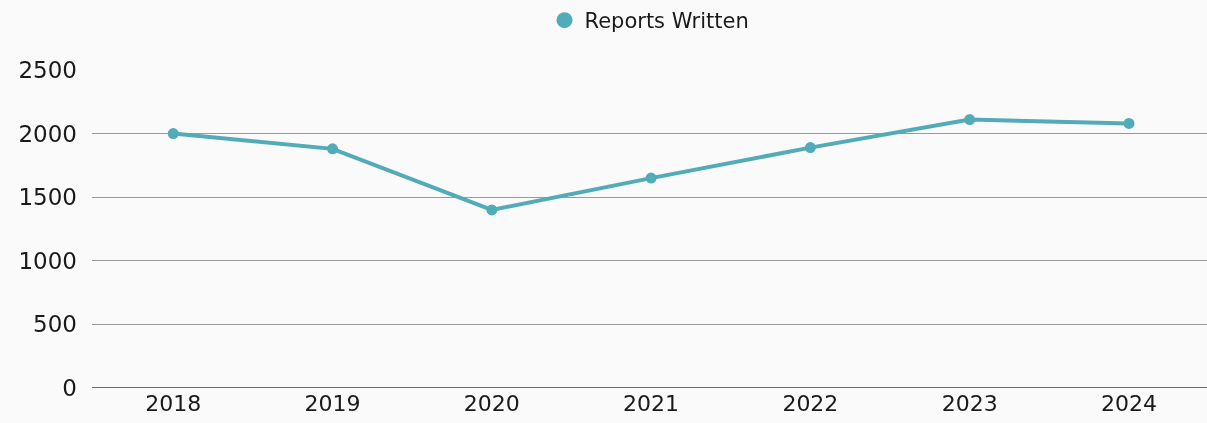 The width and height of the screenshot is (1207, 423). Describe the element at coordinates (1128, 403) in the screenshot. I see `x-tick-label: 2024` at that location.